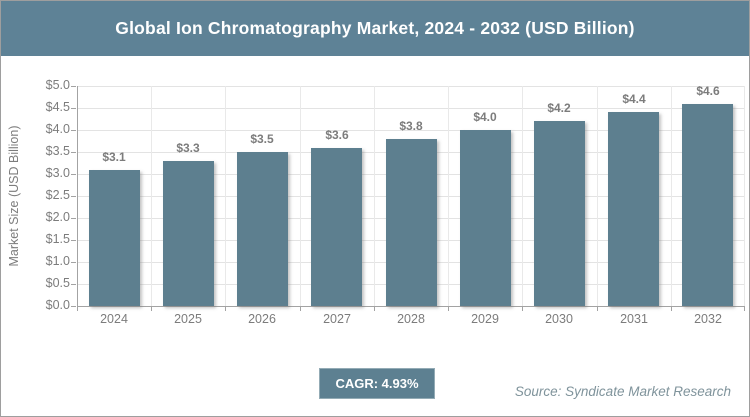 Image resolution: width=750 pixels, height=417 pixels. What do you see at coordinates (707, 205) in the screenshot?
I see `bar-2032` at bounding box center [707, 205].